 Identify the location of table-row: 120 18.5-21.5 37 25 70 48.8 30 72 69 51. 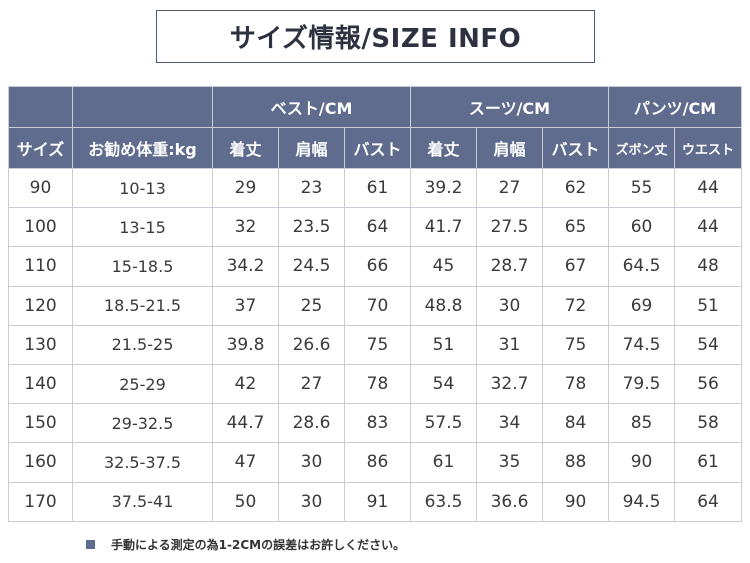
(375, 305).